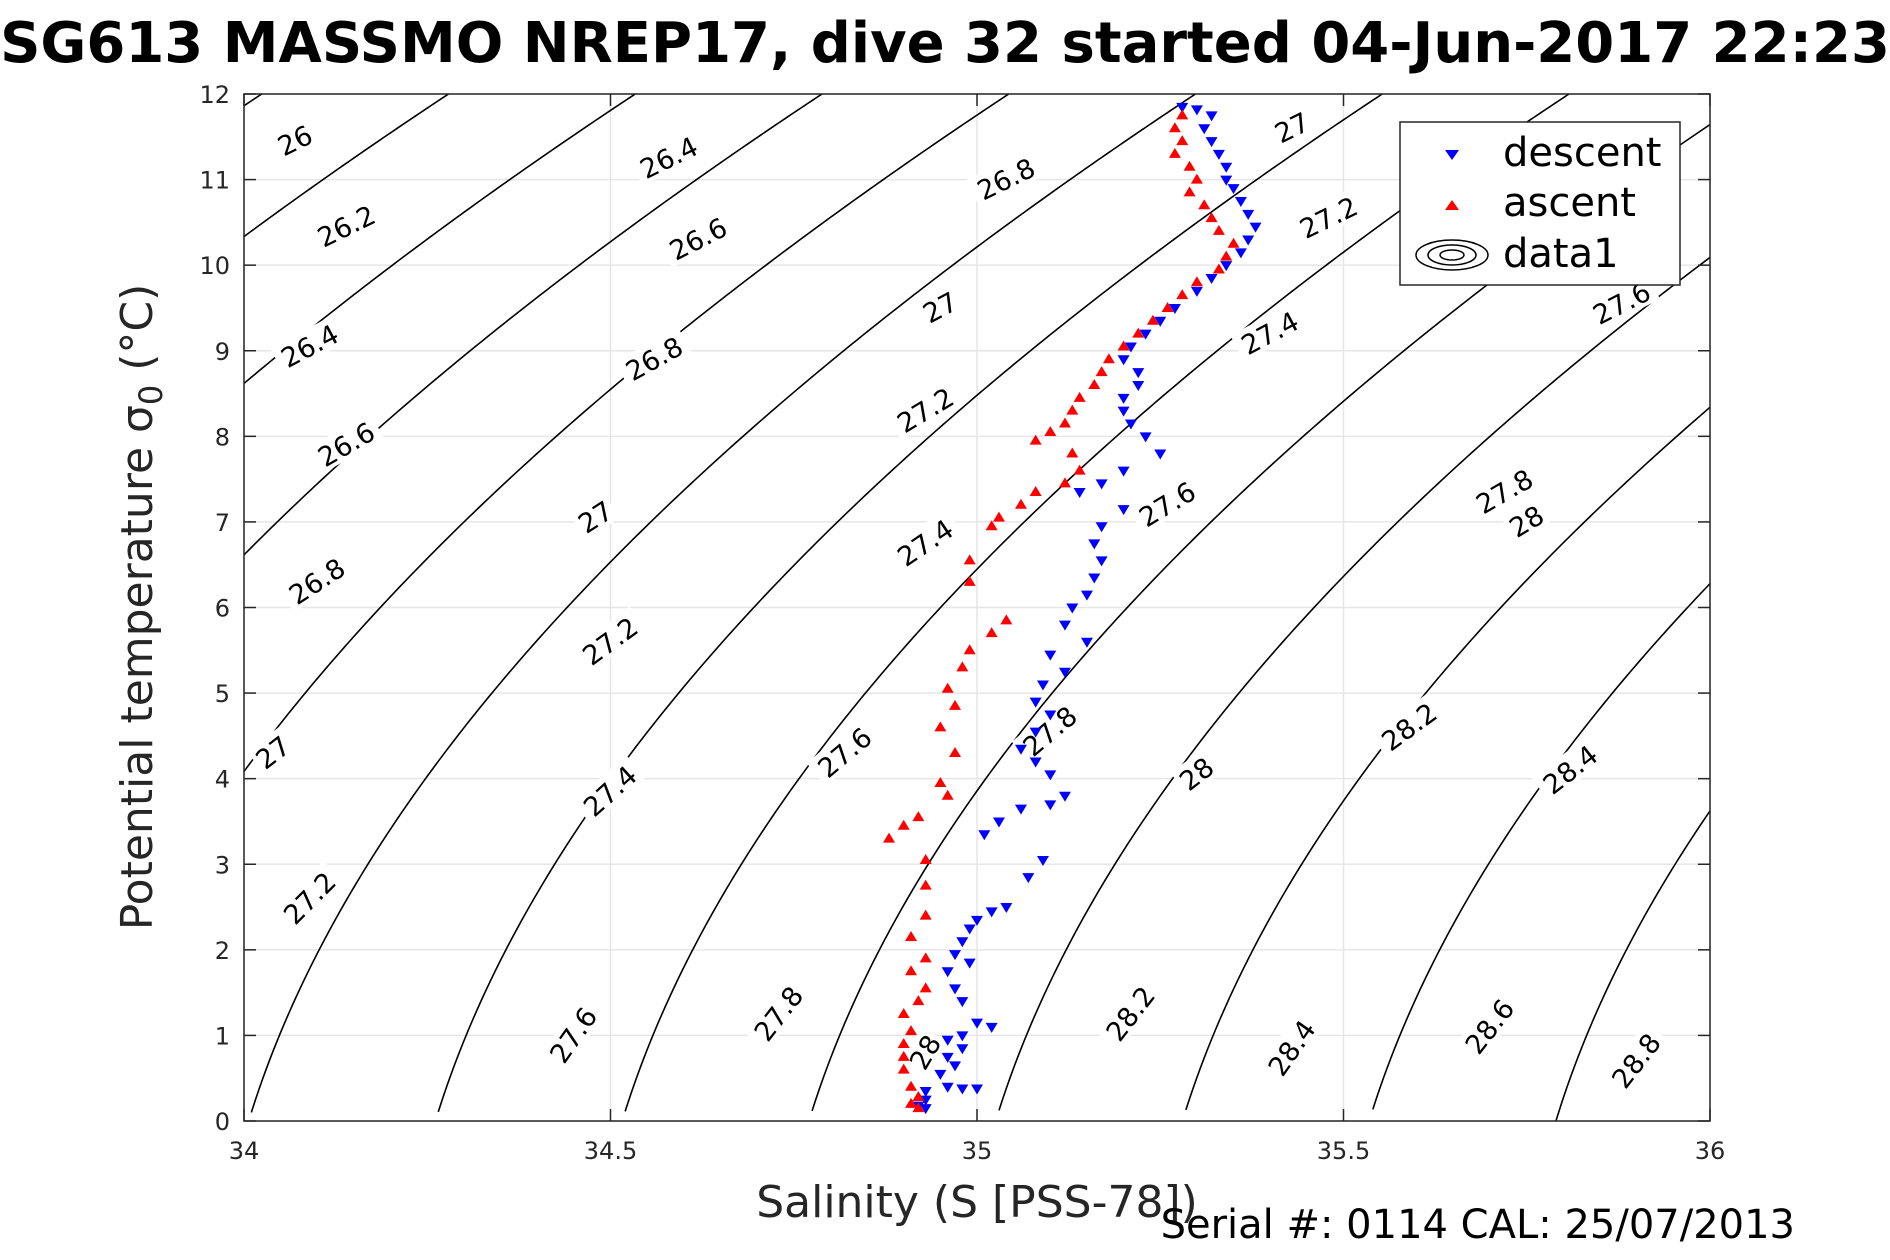 The image size is (1890, 1260). I want to click on contour-label: 28.6, so click(1488, 1026).